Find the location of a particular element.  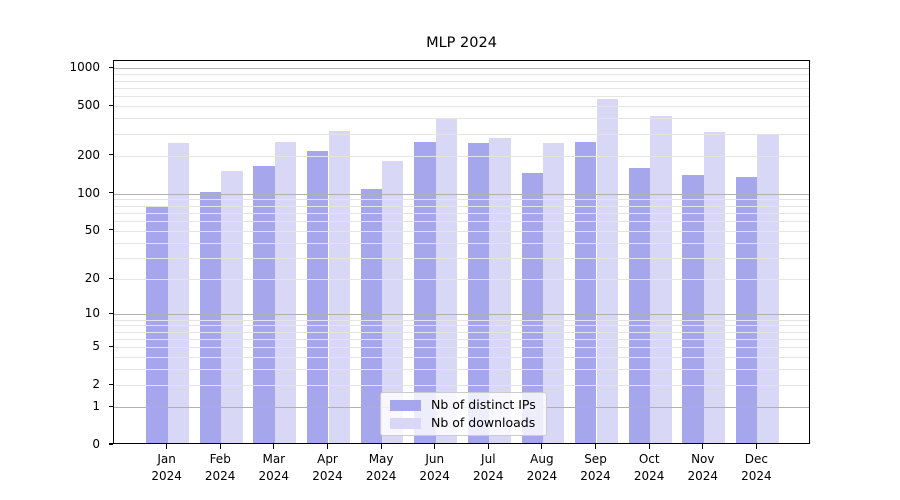

x-tick-dec-2024 is located at coordinates (756, 446).